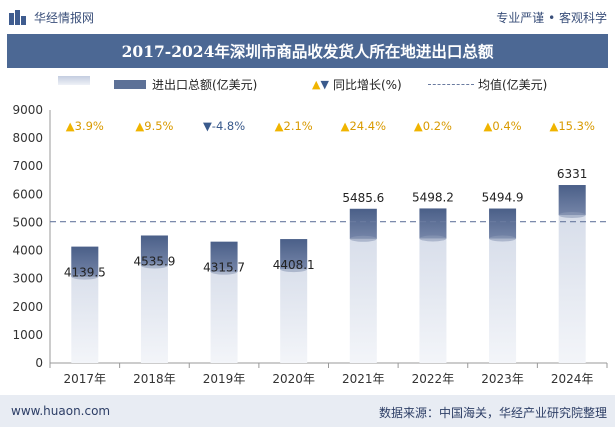 The image size is (615, 427). What do you see at coordinates (27, 138) in the screenshot?
I see `y-tick-label: 8000` at bounding box center [27, 138].